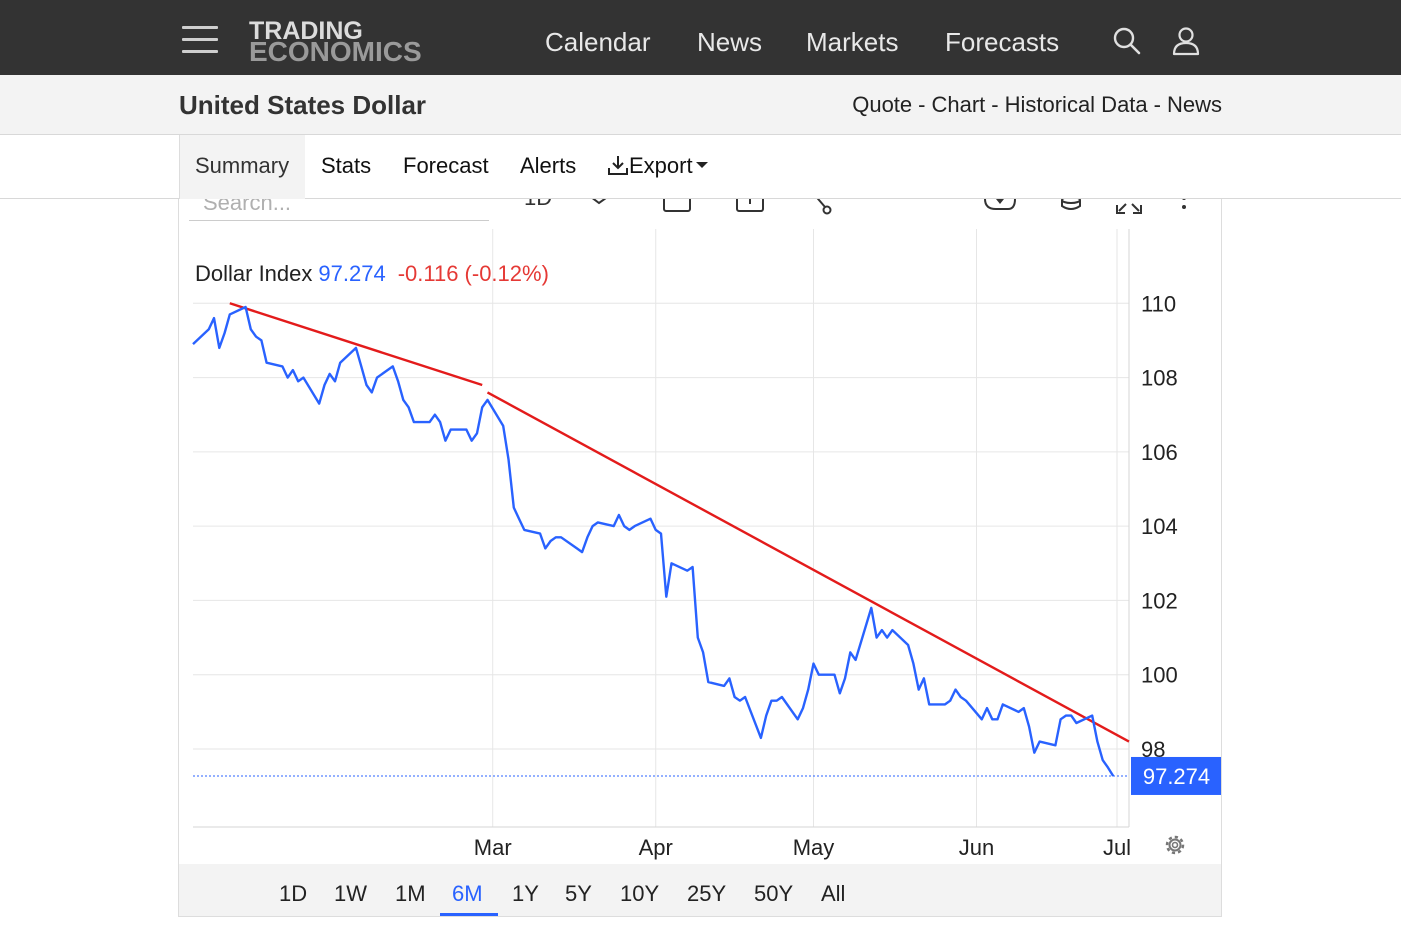 The image size is (1401, 925). Describe the element at coordinates (1159, 452) in the screenshot. I see `y-tick-label: 106` at that location.